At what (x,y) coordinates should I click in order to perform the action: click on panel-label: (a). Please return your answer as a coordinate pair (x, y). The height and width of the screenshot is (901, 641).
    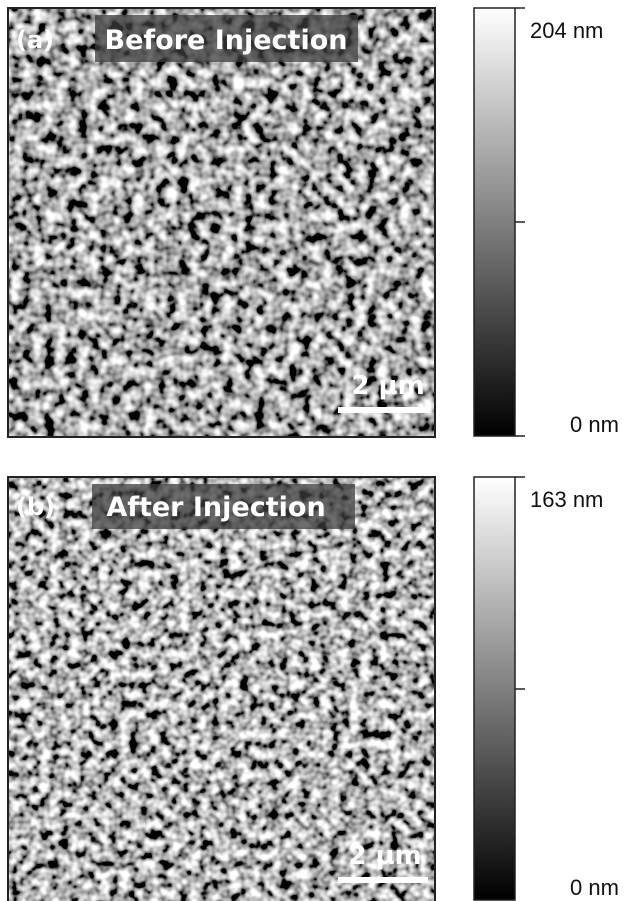
    Looking at the image, I should click on (35, 40).